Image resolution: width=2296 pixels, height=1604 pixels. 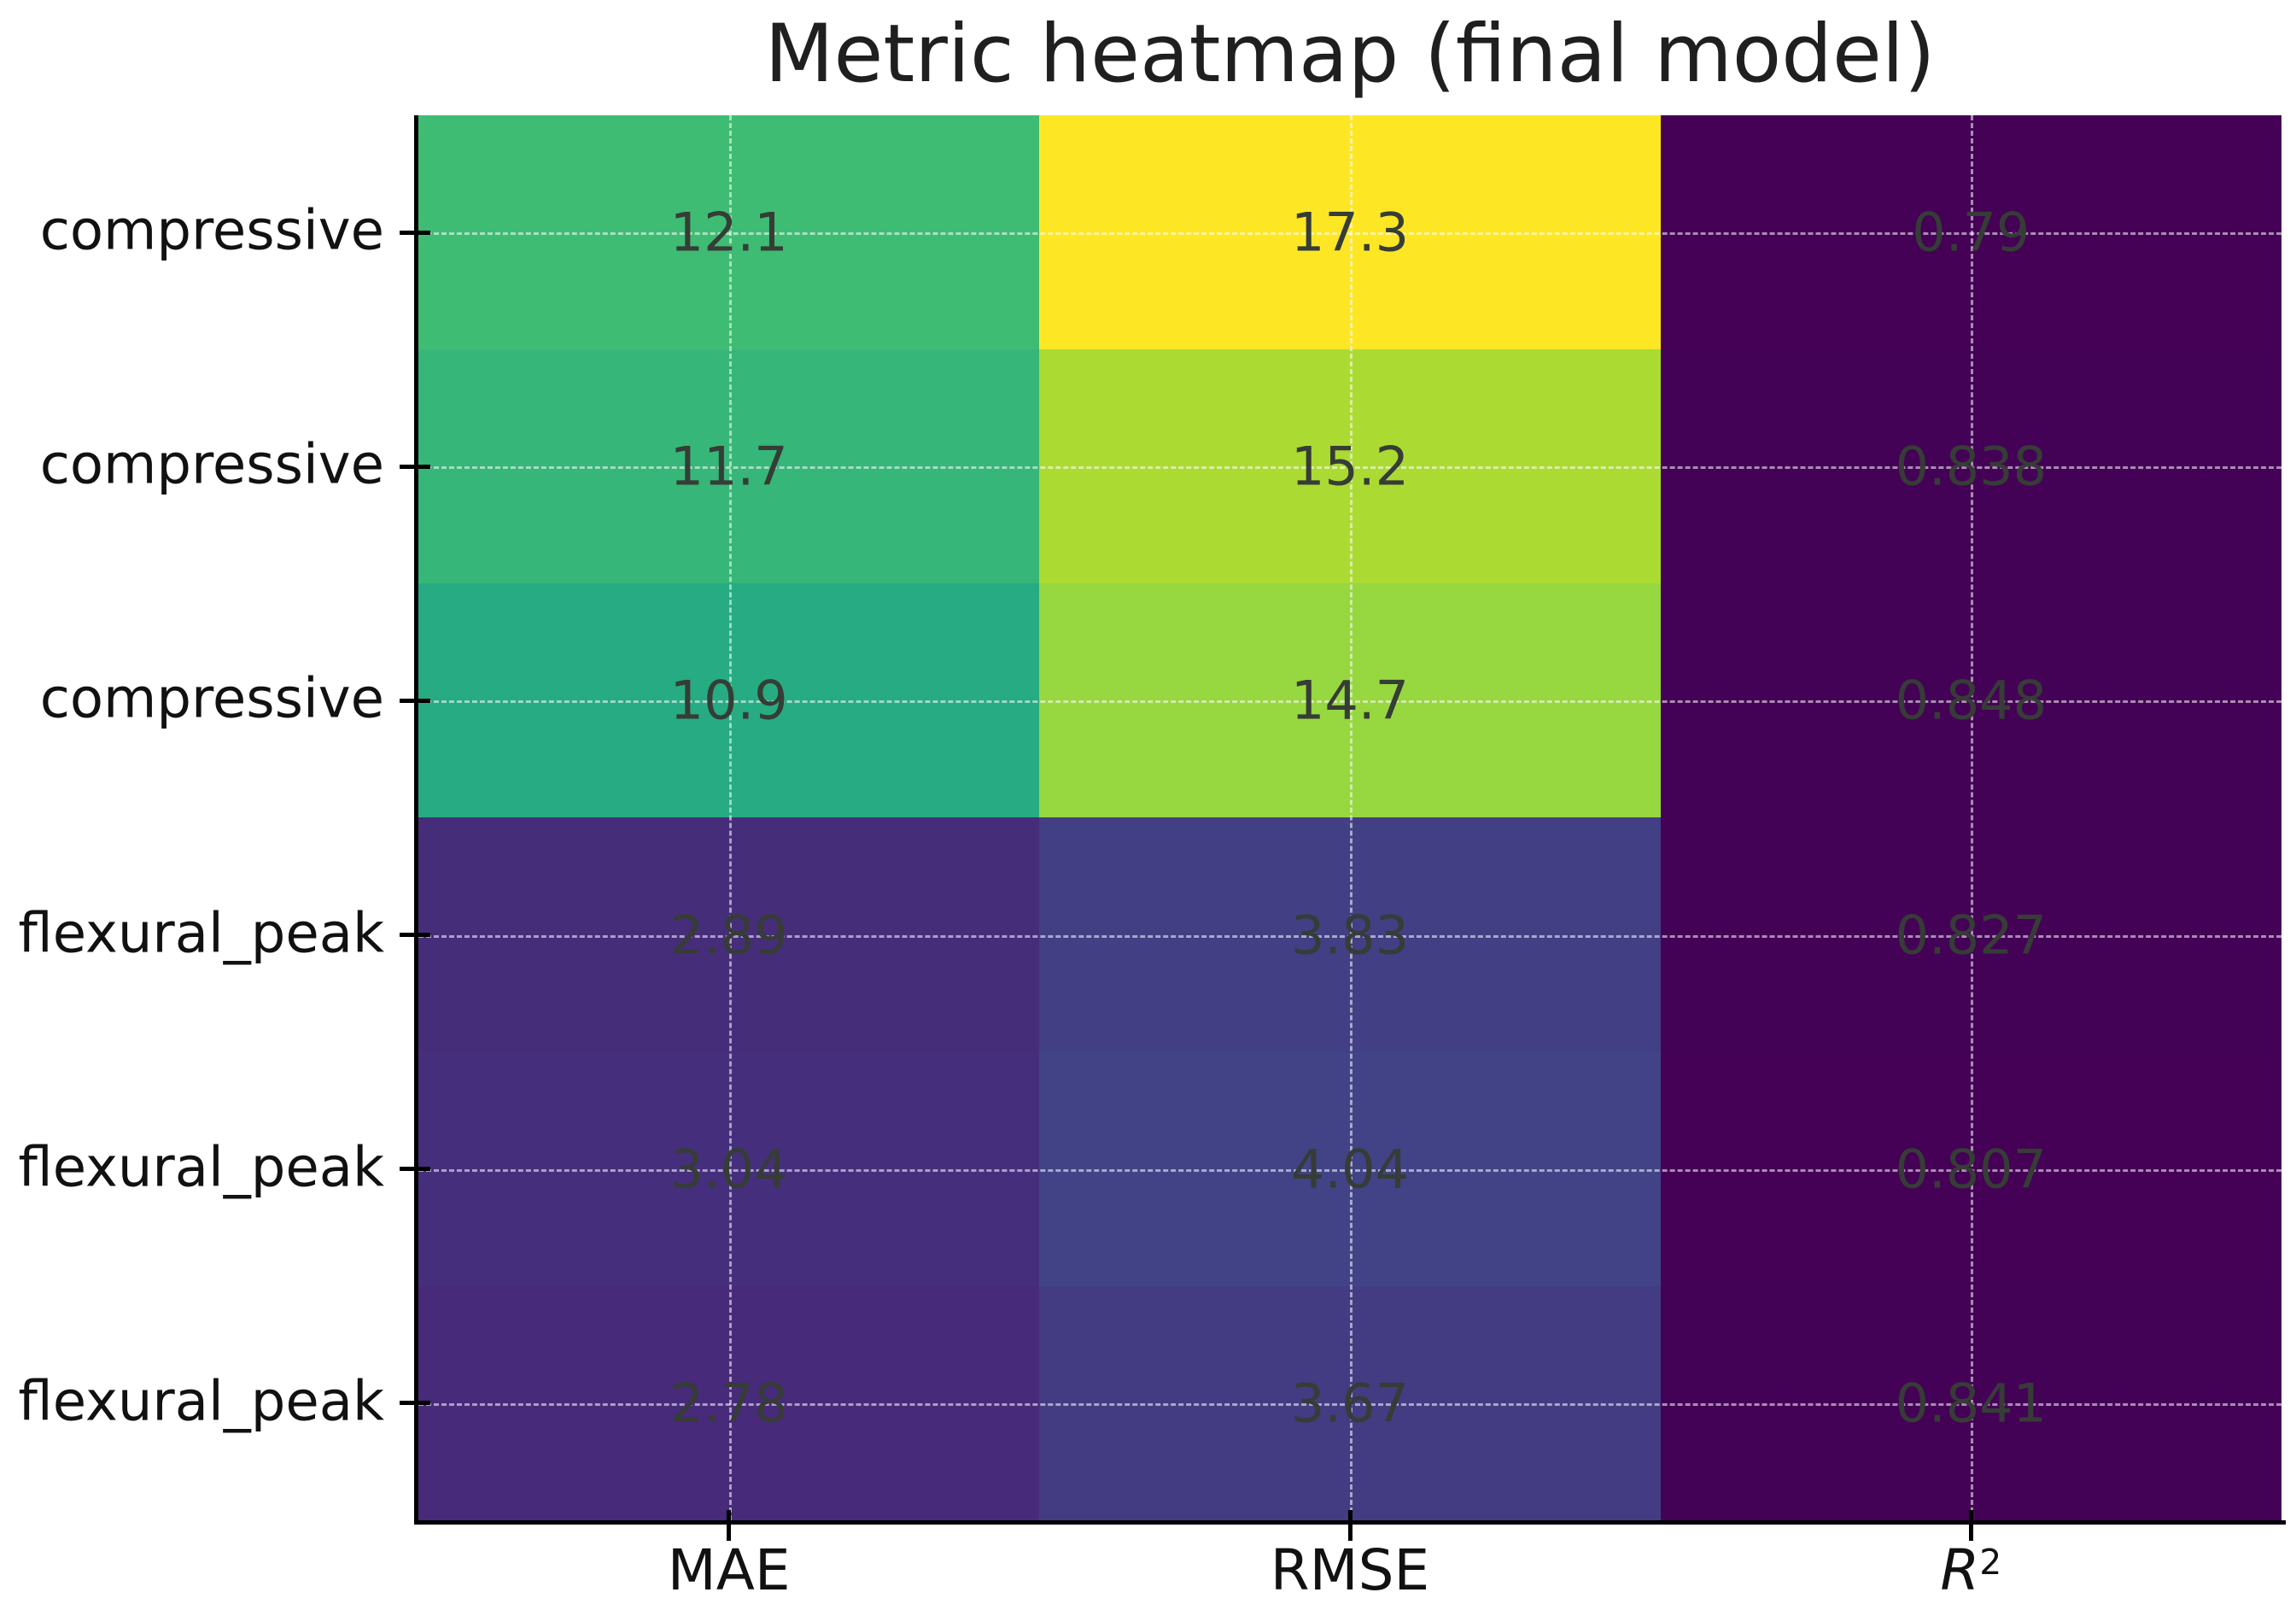 I want to click on x-axis-label-superscript: 2, so click(x=1990, y=1562).